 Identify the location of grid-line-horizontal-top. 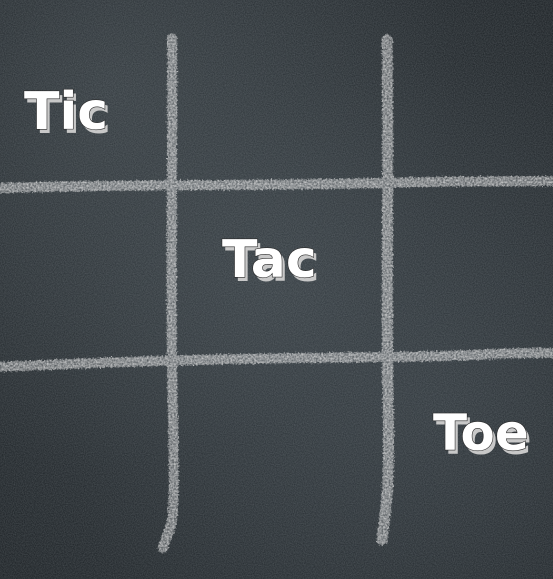
(276, 184).